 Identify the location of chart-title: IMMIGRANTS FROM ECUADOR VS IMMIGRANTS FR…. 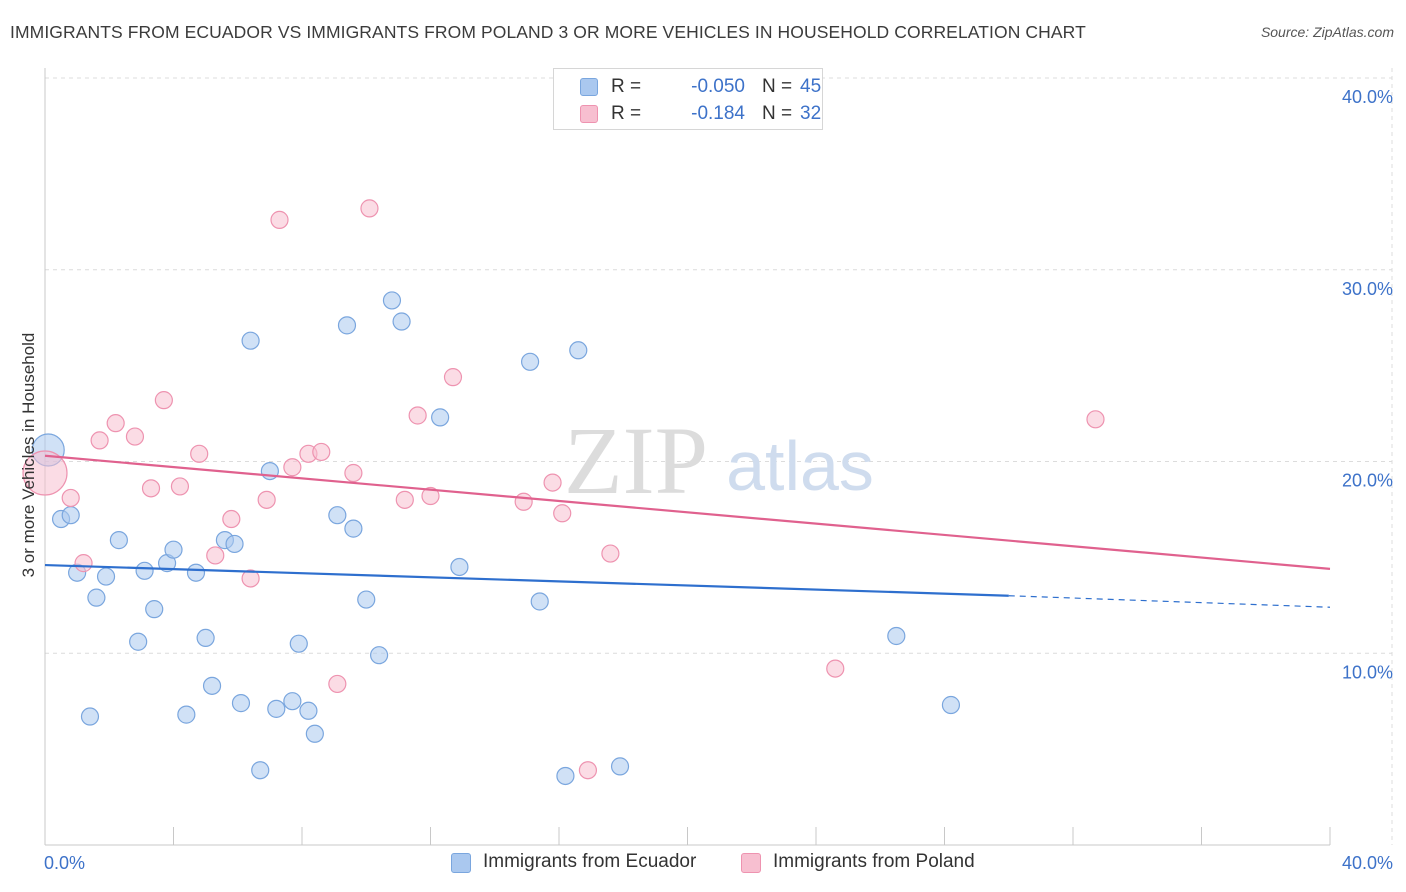
(548, 32).